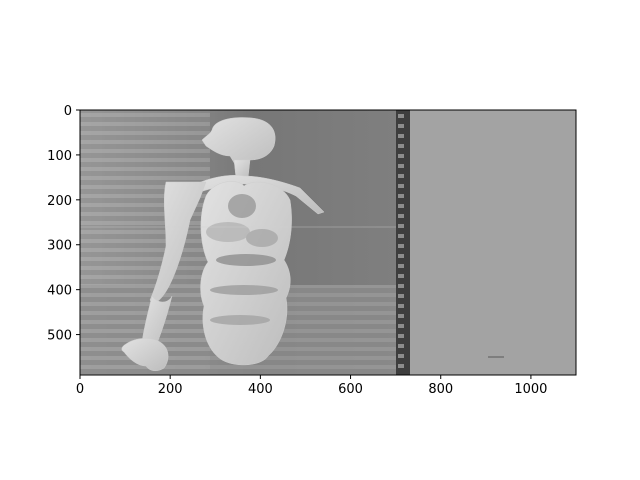 This screenshot has height=480, width=640. I want to click on x-tick-label: 200, so click(170, 389).